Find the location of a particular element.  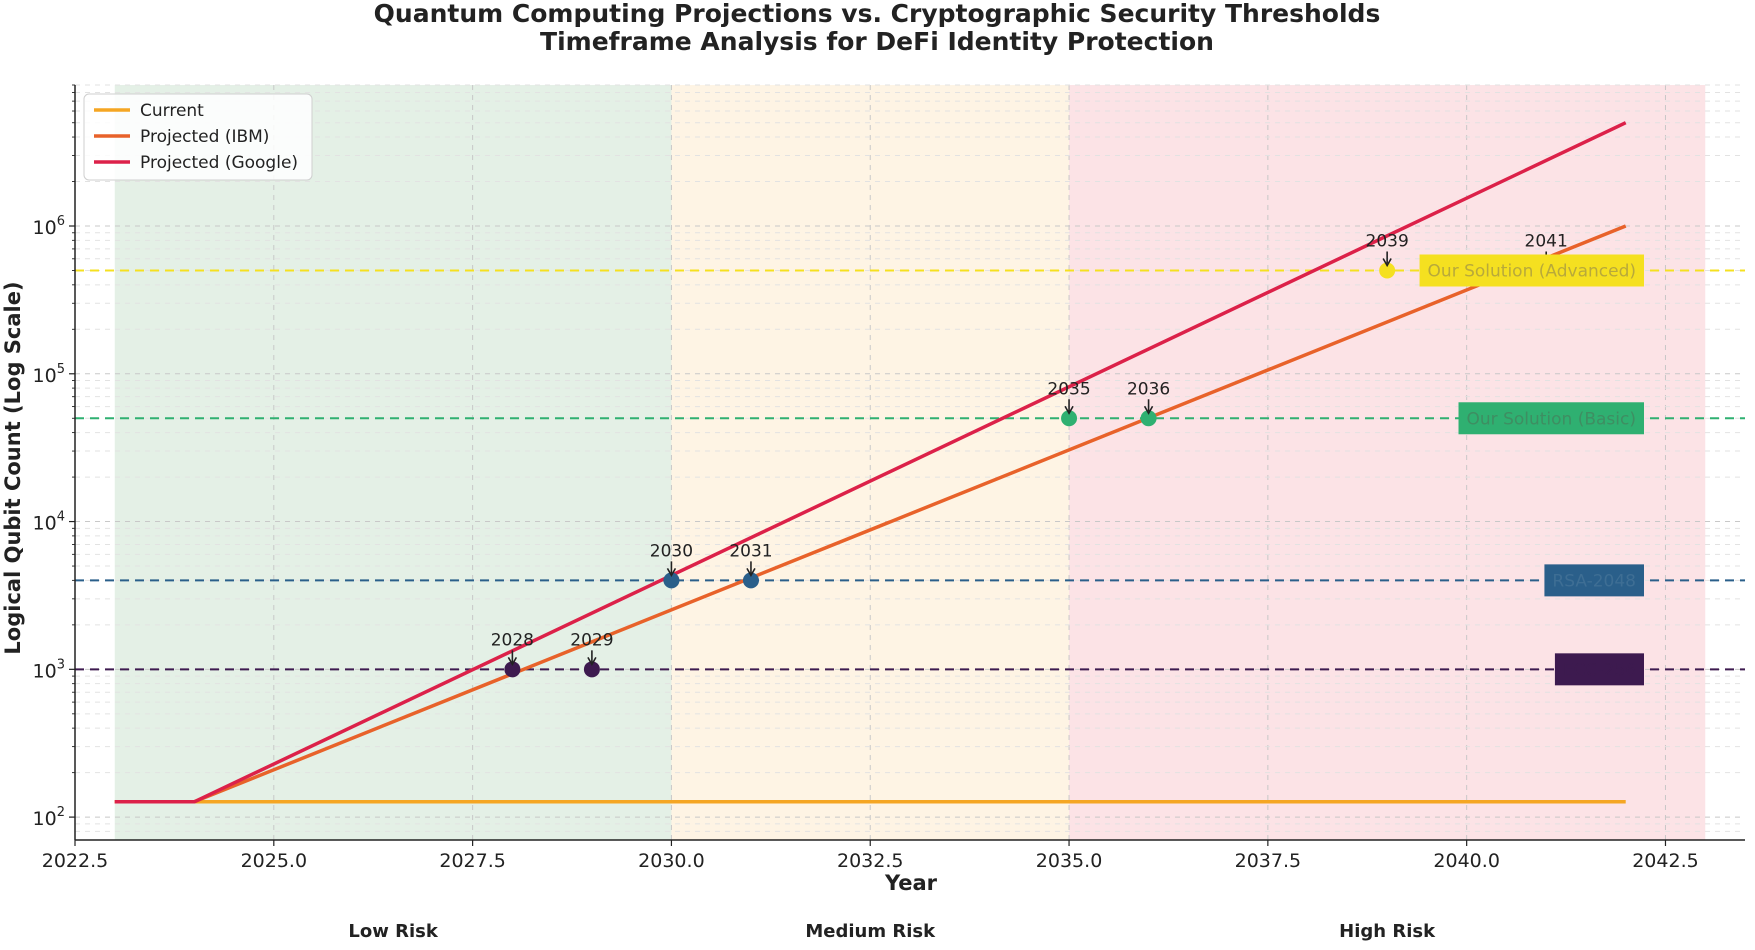

y-axis-label: Logical Qubit Count (Log Scale) is located at coordinates (13, 467).